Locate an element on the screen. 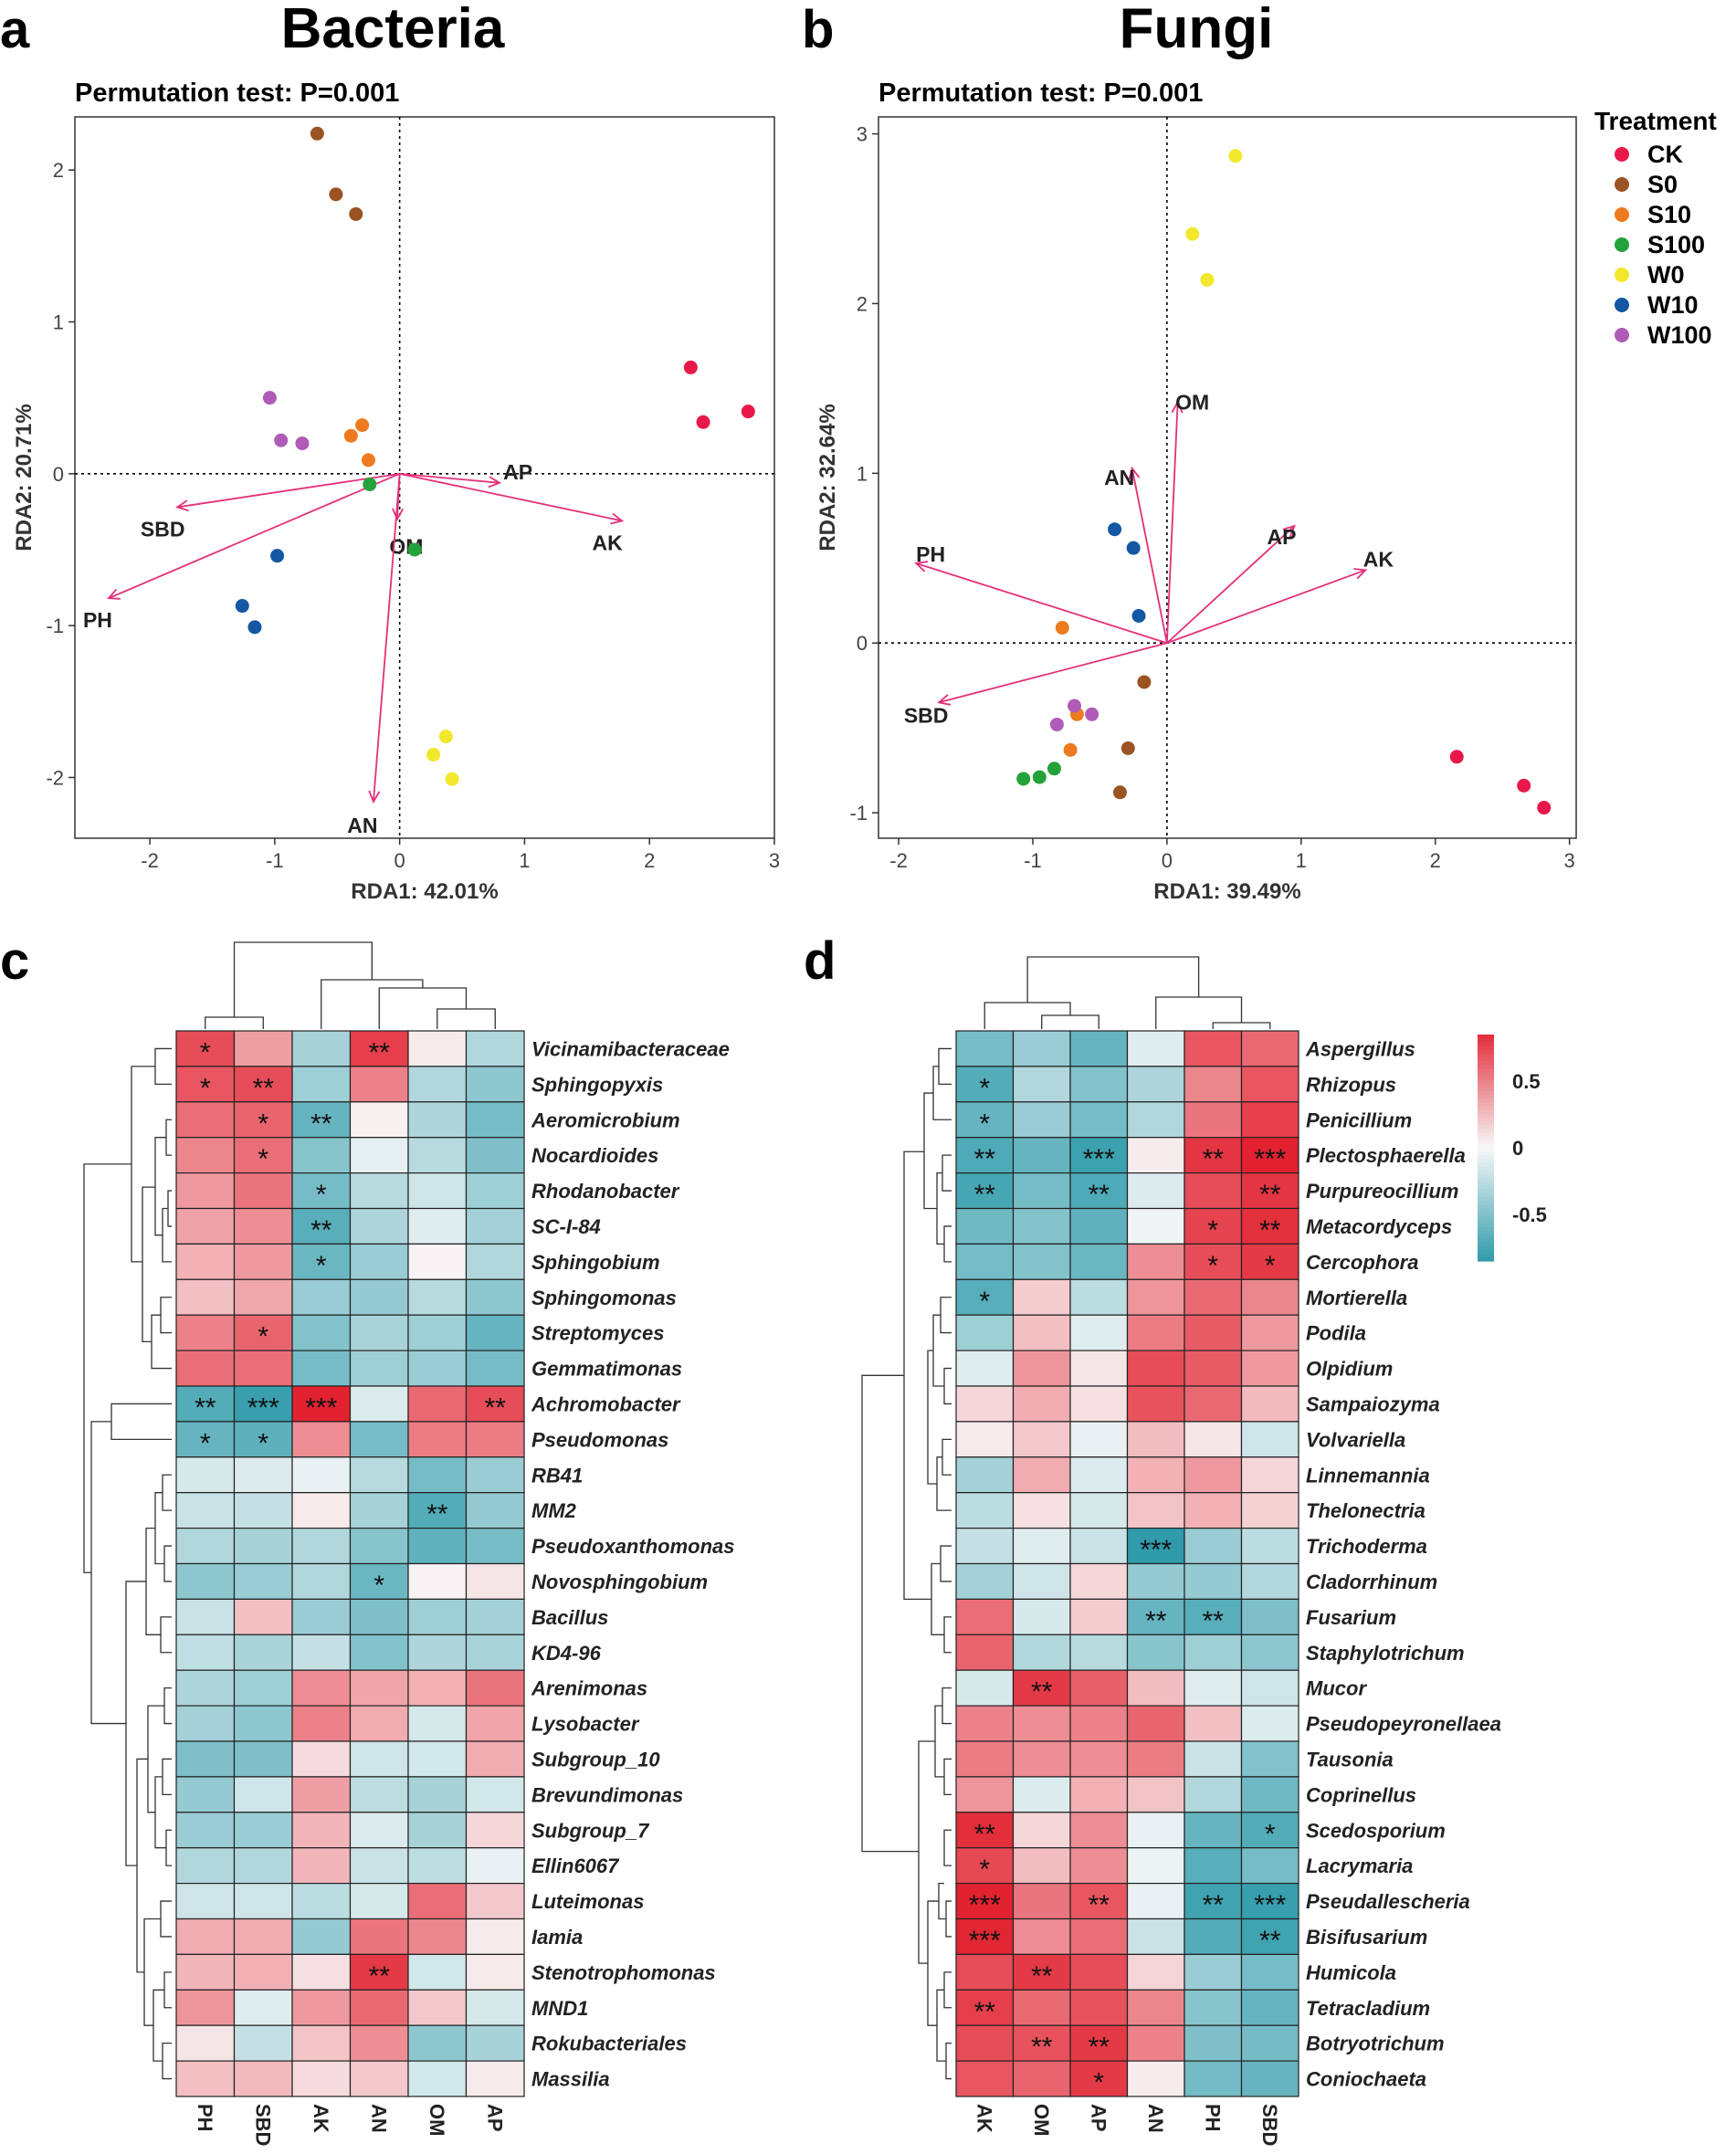  legend-swatch-s0 is located at coordinates (1622, 184).